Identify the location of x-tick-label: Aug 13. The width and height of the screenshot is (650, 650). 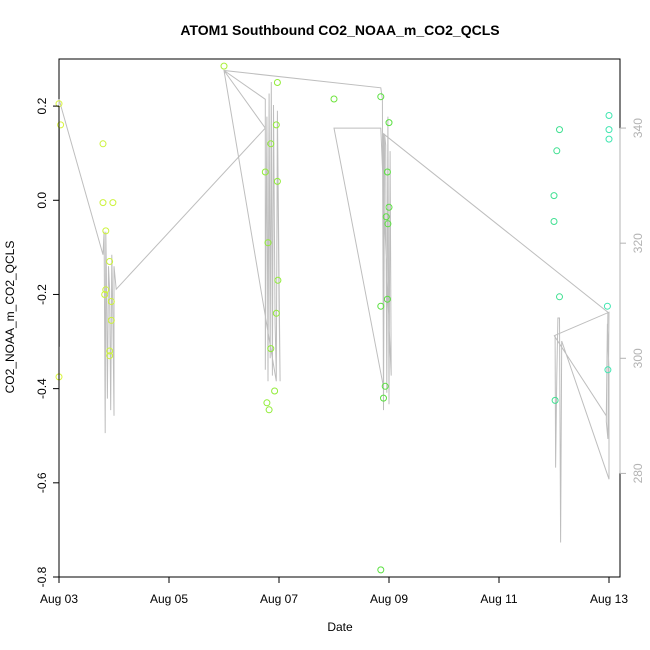
(609, 599).